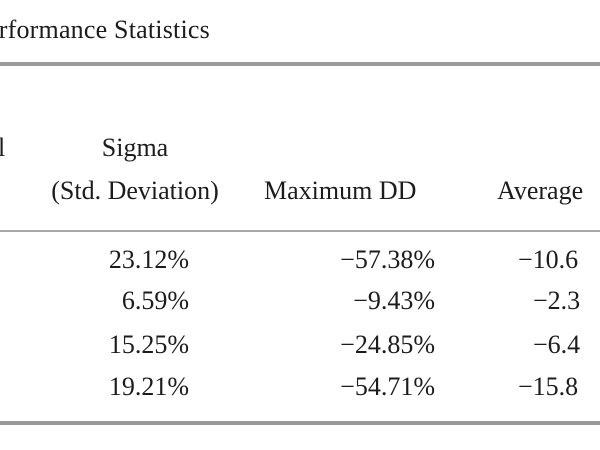 The width and height of the screenshot is (600, 450). What do you see at coordinates (3, 147) in the screenshot?
I see `header-cut-fragment: l` at bounding box center [3, 147].